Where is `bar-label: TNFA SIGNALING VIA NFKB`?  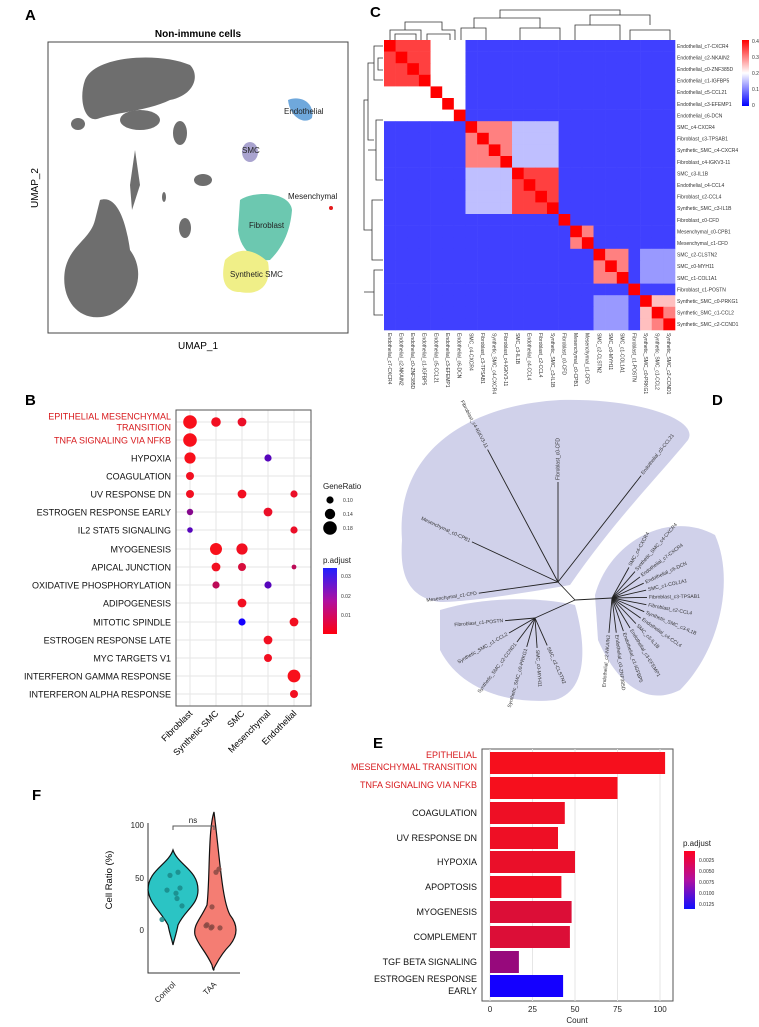
bar-label: TNFA SIGNALING VIA NFKB is located at coordinates (418, 785).